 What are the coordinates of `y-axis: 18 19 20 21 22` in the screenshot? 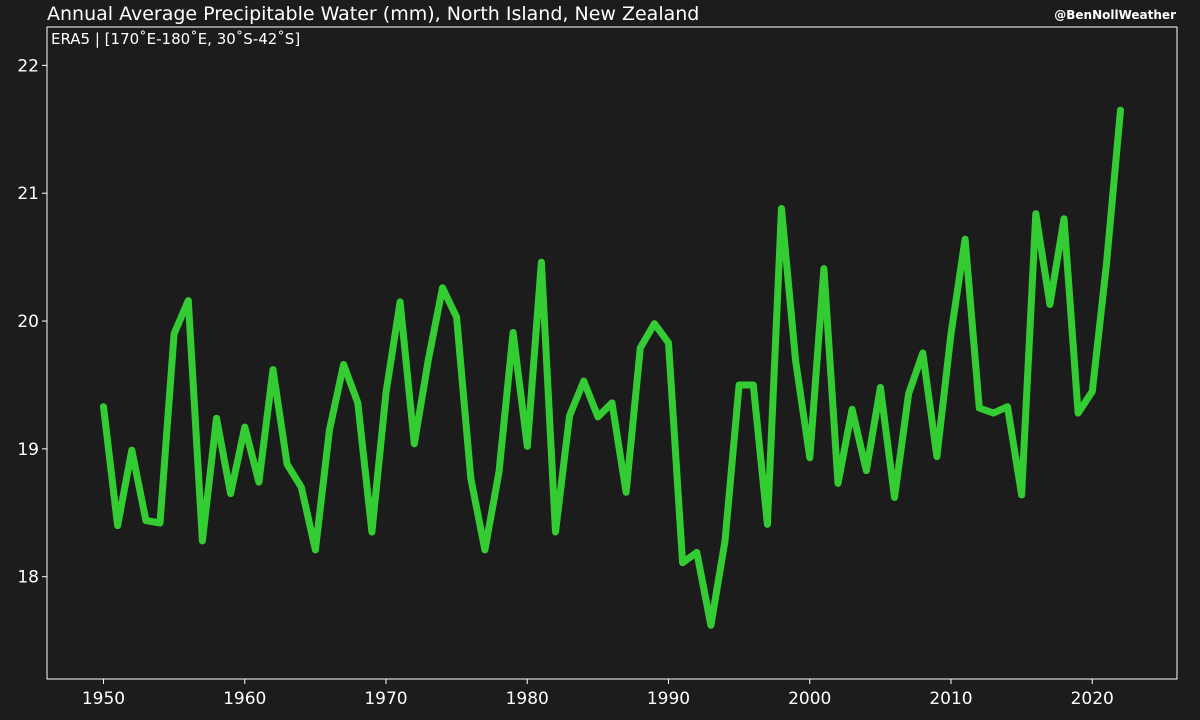 It's located at (32, 322).